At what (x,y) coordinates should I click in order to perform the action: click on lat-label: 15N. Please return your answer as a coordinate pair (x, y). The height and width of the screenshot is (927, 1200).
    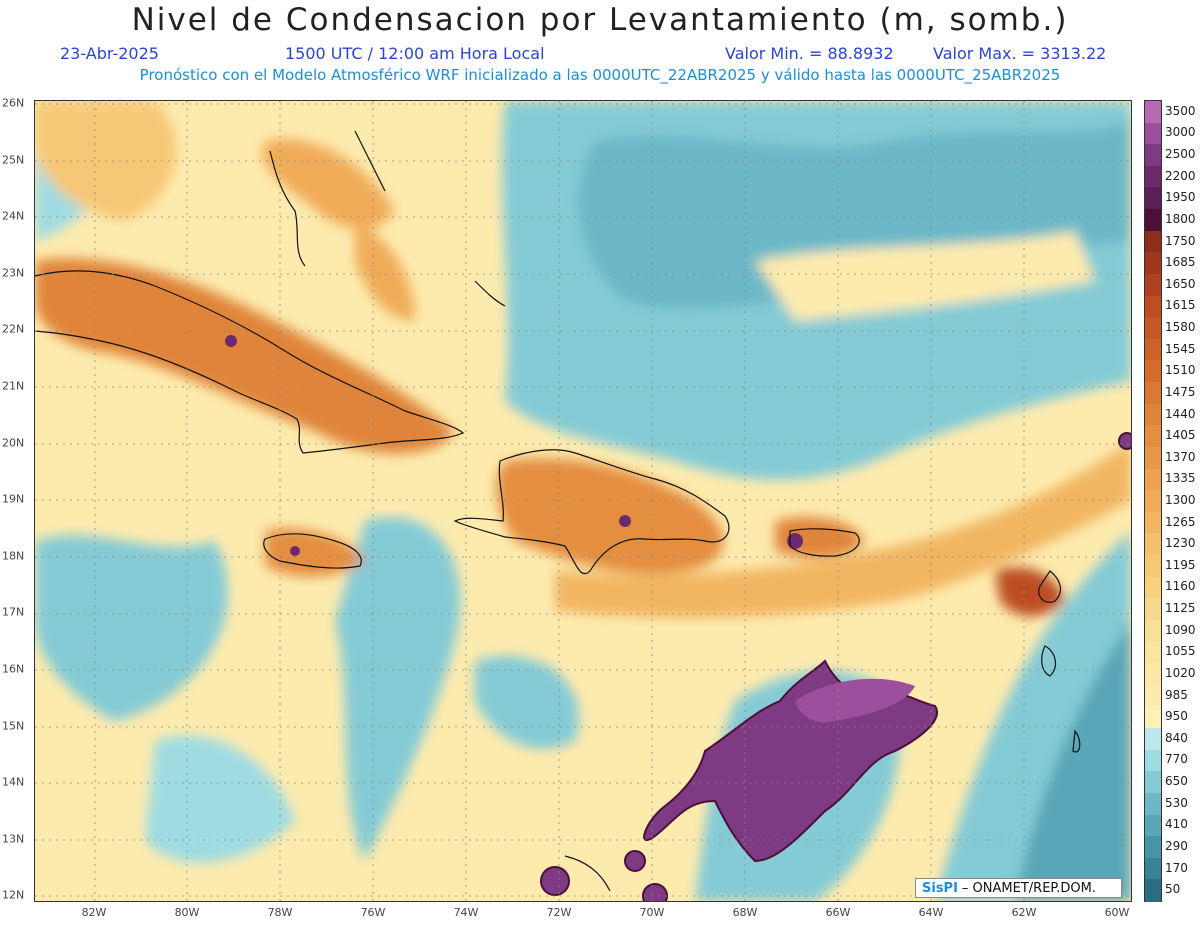
    Looking at the image, I should click on (13, 726).